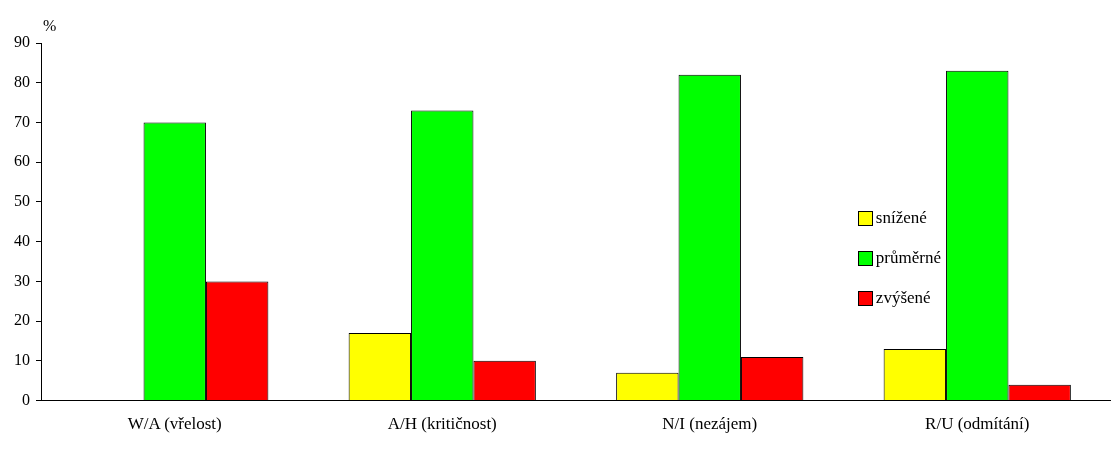 This screenshot has width=1119, height=457. I want to click on y-tick-label: 40, so click(22, 240).